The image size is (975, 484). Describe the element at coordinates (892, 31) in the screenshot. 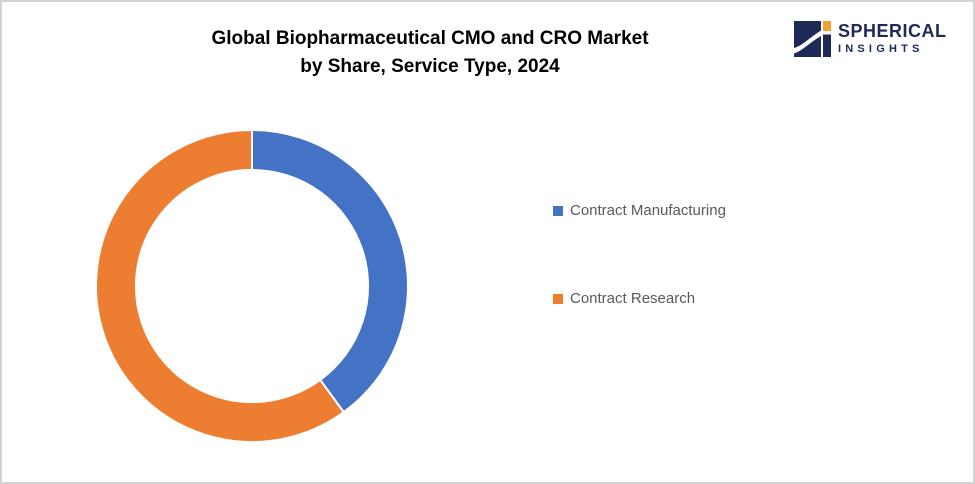

I see `logo-brand-name: SPHERICAL` at that location.